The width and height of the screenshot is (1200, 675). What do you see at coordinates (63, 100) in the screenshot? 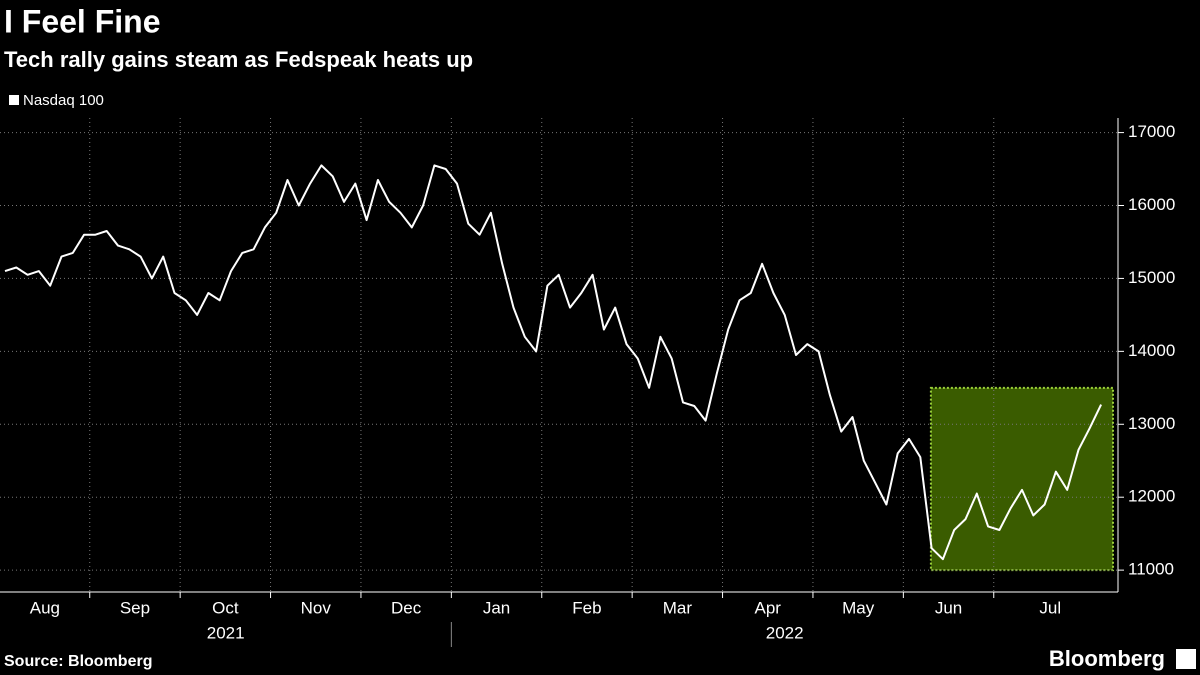
I see `legend-label: Nasdaq 100` at bounding box center [63, 100].